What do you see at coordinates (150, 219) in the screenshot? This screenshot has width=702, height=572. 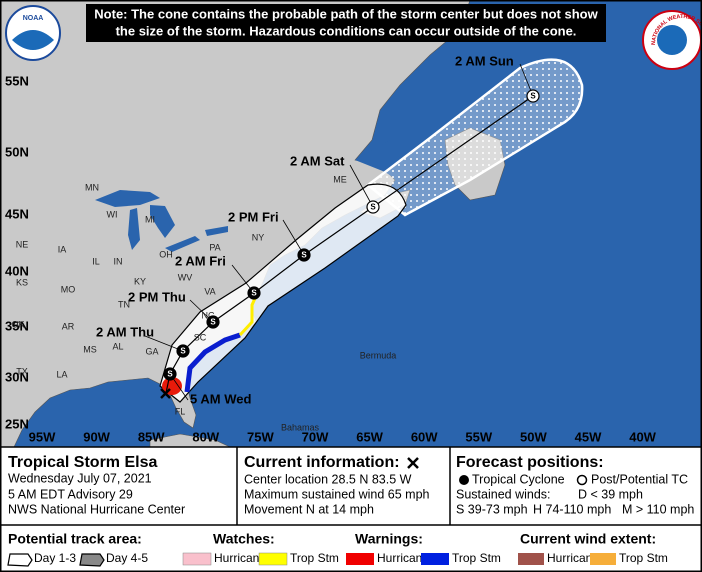 I see `state-label: MI` at bounding box center [150, 219].